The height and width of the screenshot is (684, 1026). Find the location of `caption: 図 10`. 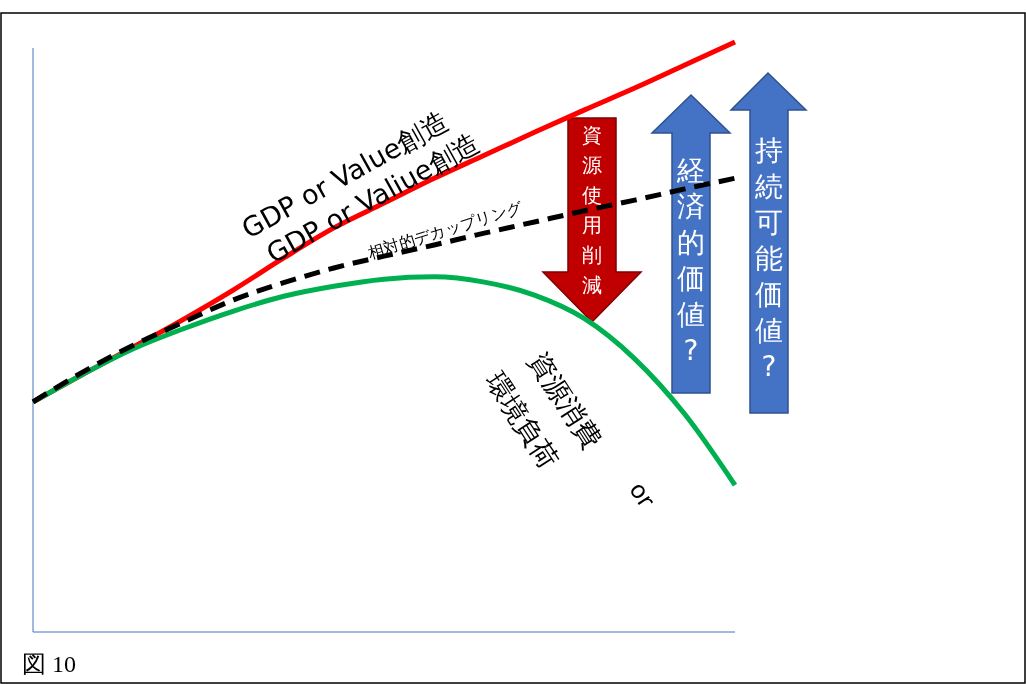

caption: 図 10 is located at coordinates (49, 664).